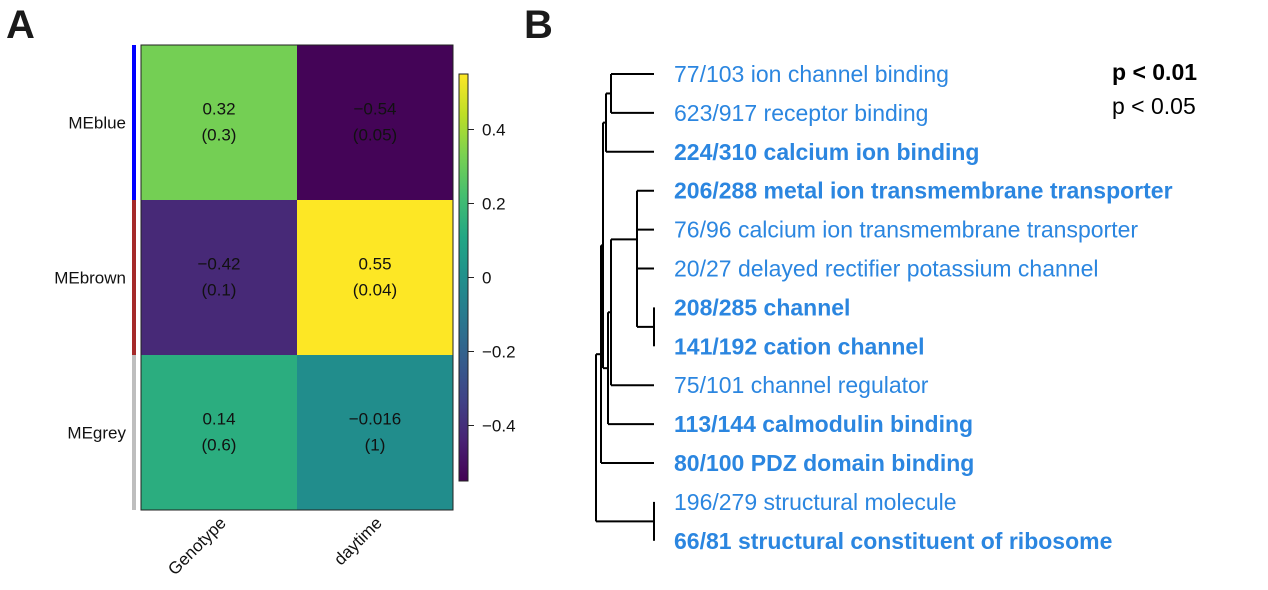 This screenshot has height=590, width=1268. Describe the element at coordinates (799, 346) in the screenshot. I see `go-term-label: 141/192 cation channel` at that location.